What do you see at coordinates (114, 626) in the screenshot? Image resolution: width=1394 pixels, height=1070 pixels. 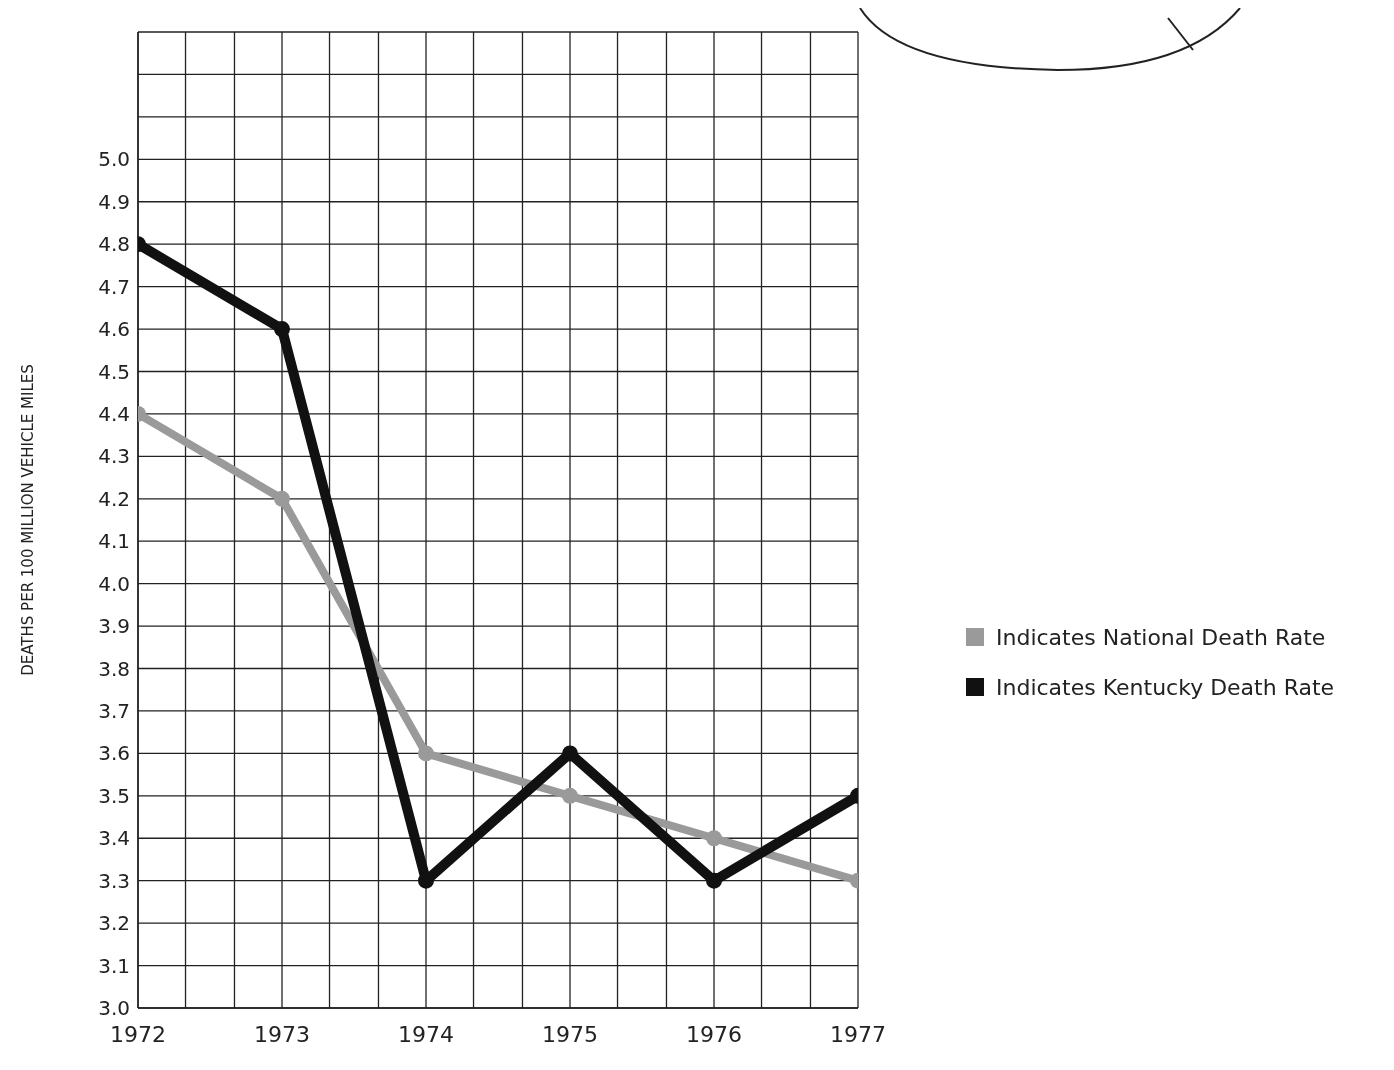 I see `y-tick-label: 3.9` at bounding box center [114, 626].